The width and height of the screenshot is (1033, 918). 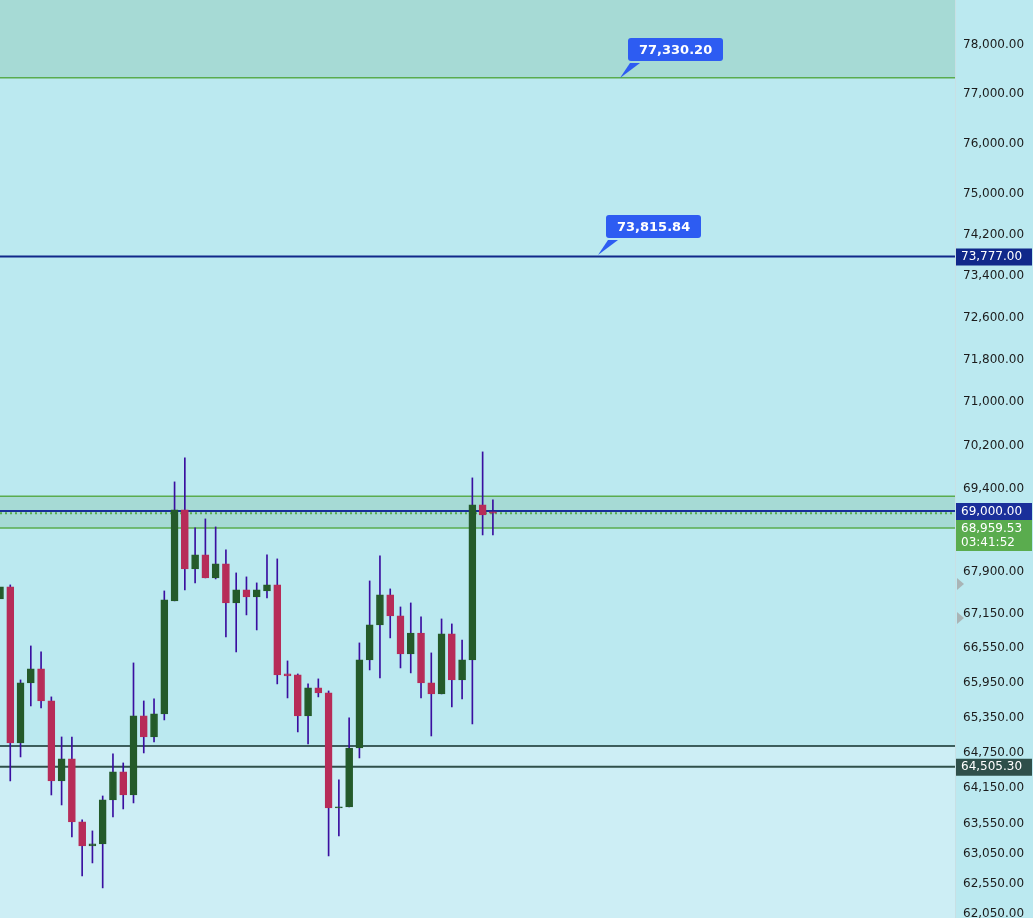 What do you see at coordinates (994, 488) in the screenshot?
I see `y-tick-label: 69,400.00` at bounding box center [994, 488].